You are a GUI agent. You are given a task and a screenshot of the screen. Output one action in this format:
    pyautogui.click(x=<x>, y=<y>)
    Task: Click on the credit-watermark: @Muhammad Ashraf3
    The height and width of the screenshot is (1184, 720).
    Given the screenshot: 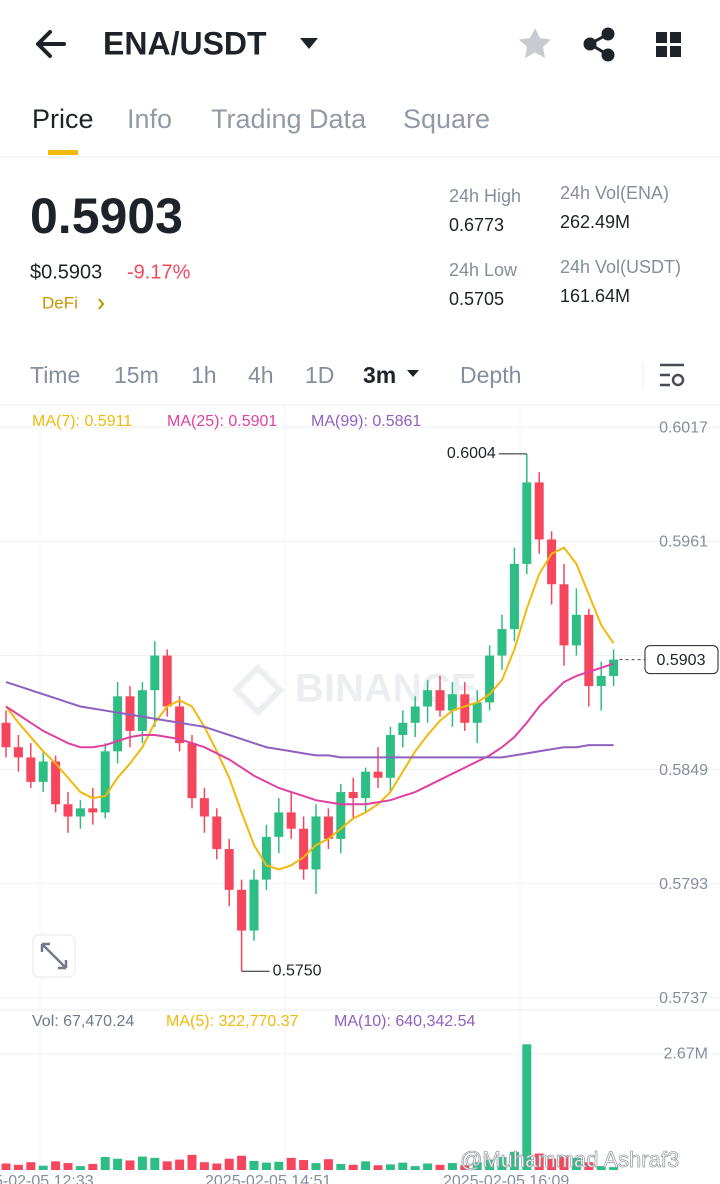 What is the action you would take?
    pyautogui.click(x=569, y=1159)
    